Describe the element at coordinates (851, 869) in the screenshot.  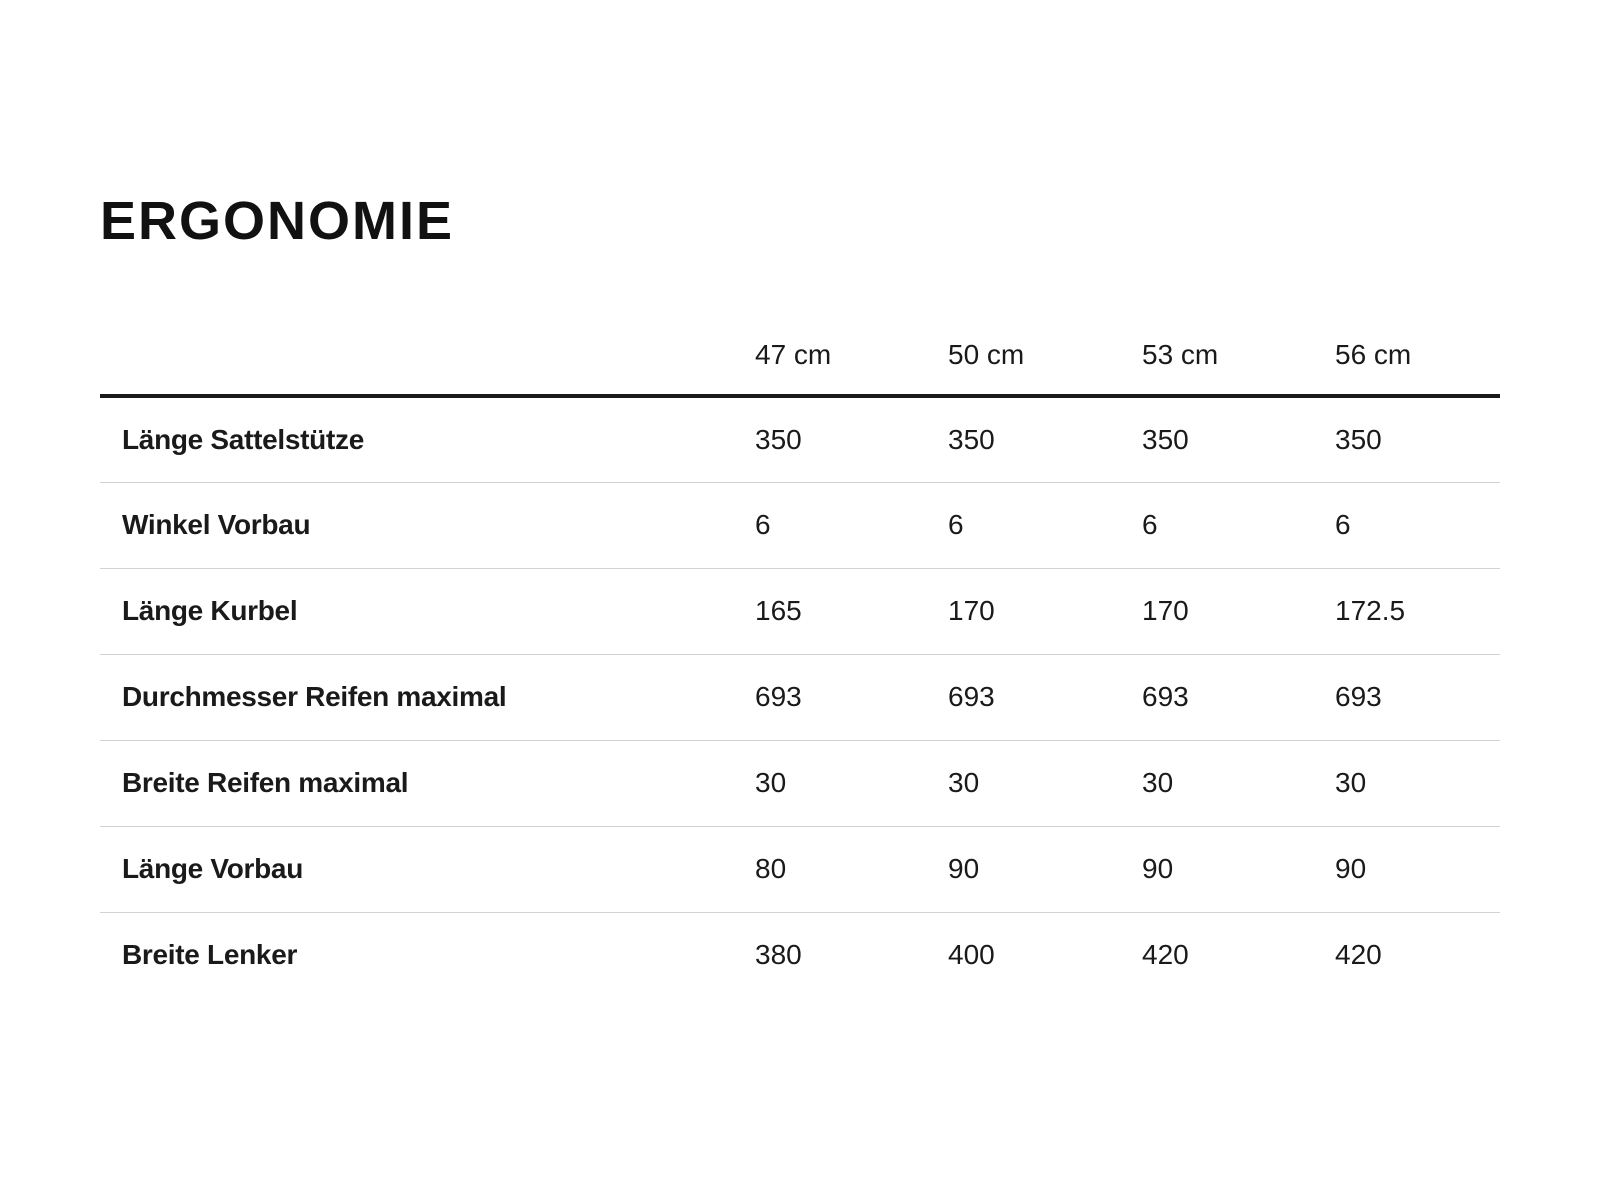
I see `cell-value: 80` at that location.